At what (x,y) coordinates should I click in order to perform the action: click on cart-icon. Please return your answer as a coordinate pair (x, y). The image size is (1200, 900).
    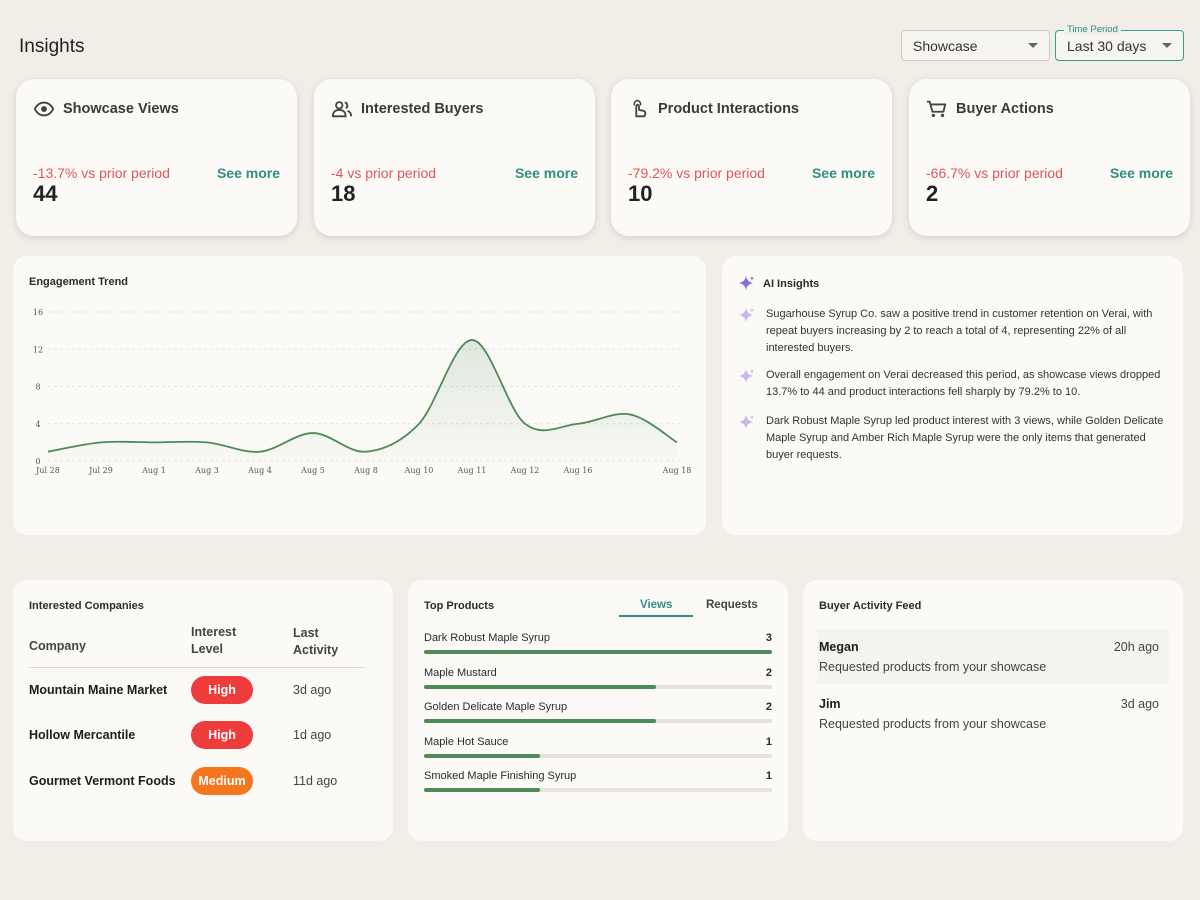
    Looking at the image, I should click on (936, 109).